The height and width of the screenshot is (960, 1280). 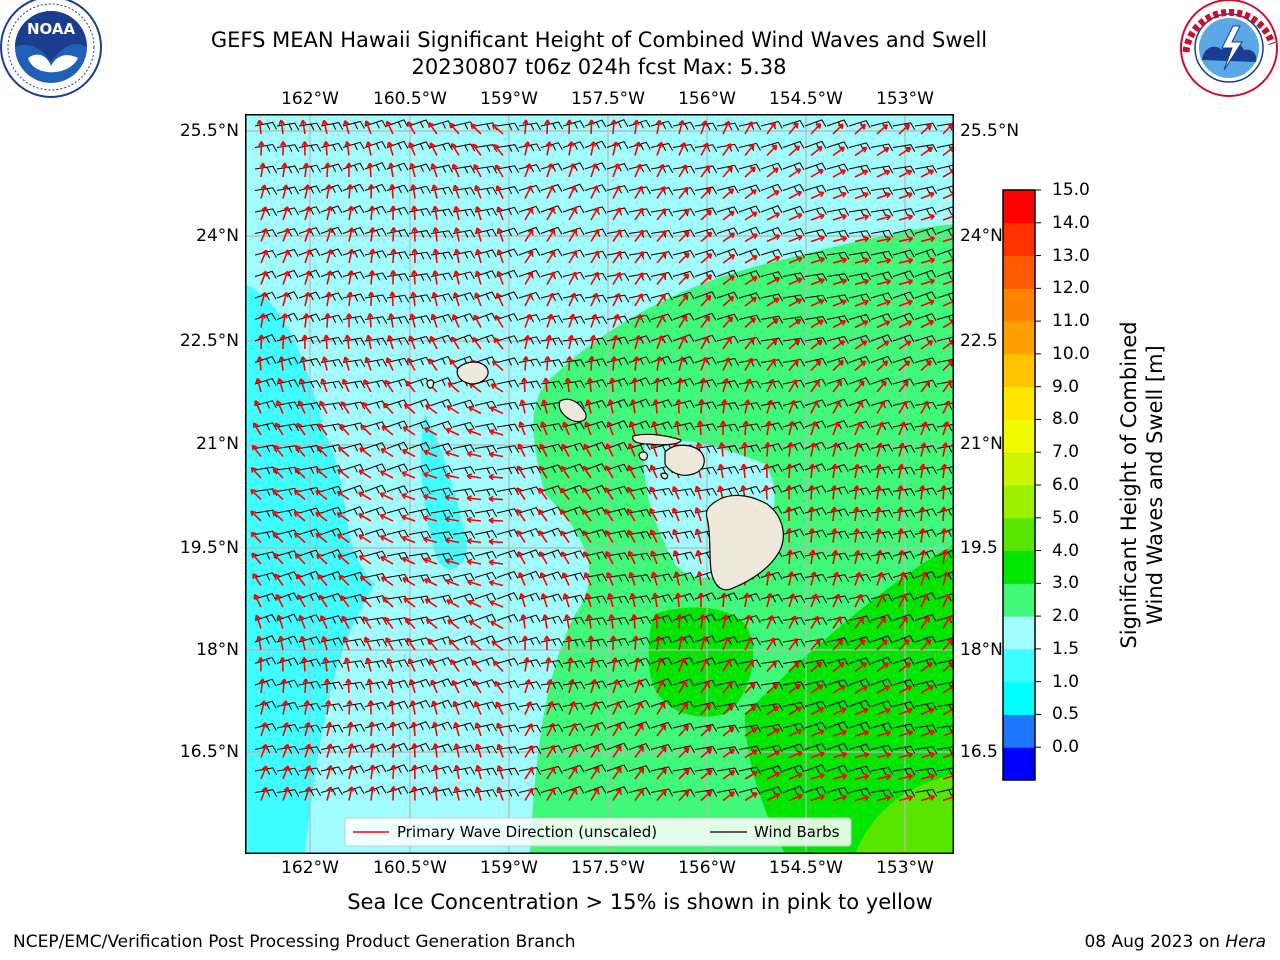 I want to click on lon-tick-bottom: 159°W, so click(x=509, y=868).